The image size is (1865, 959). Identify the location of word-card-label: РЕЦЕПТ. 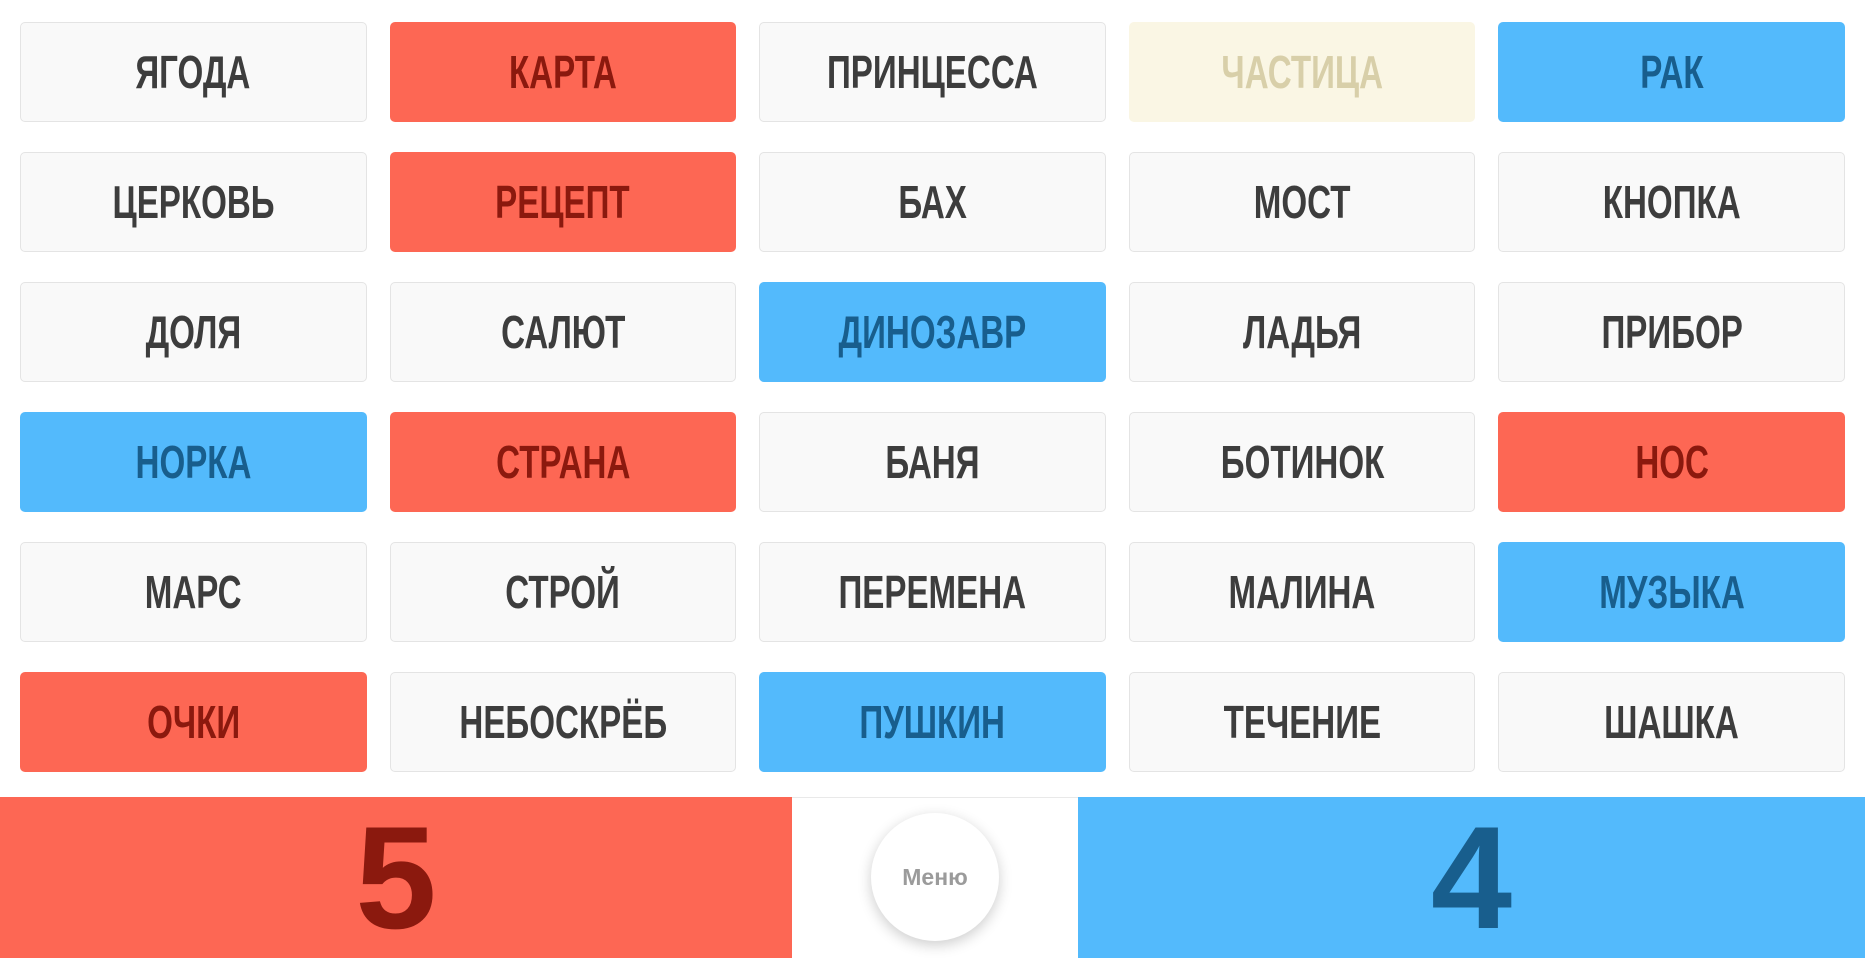
(563, 202).